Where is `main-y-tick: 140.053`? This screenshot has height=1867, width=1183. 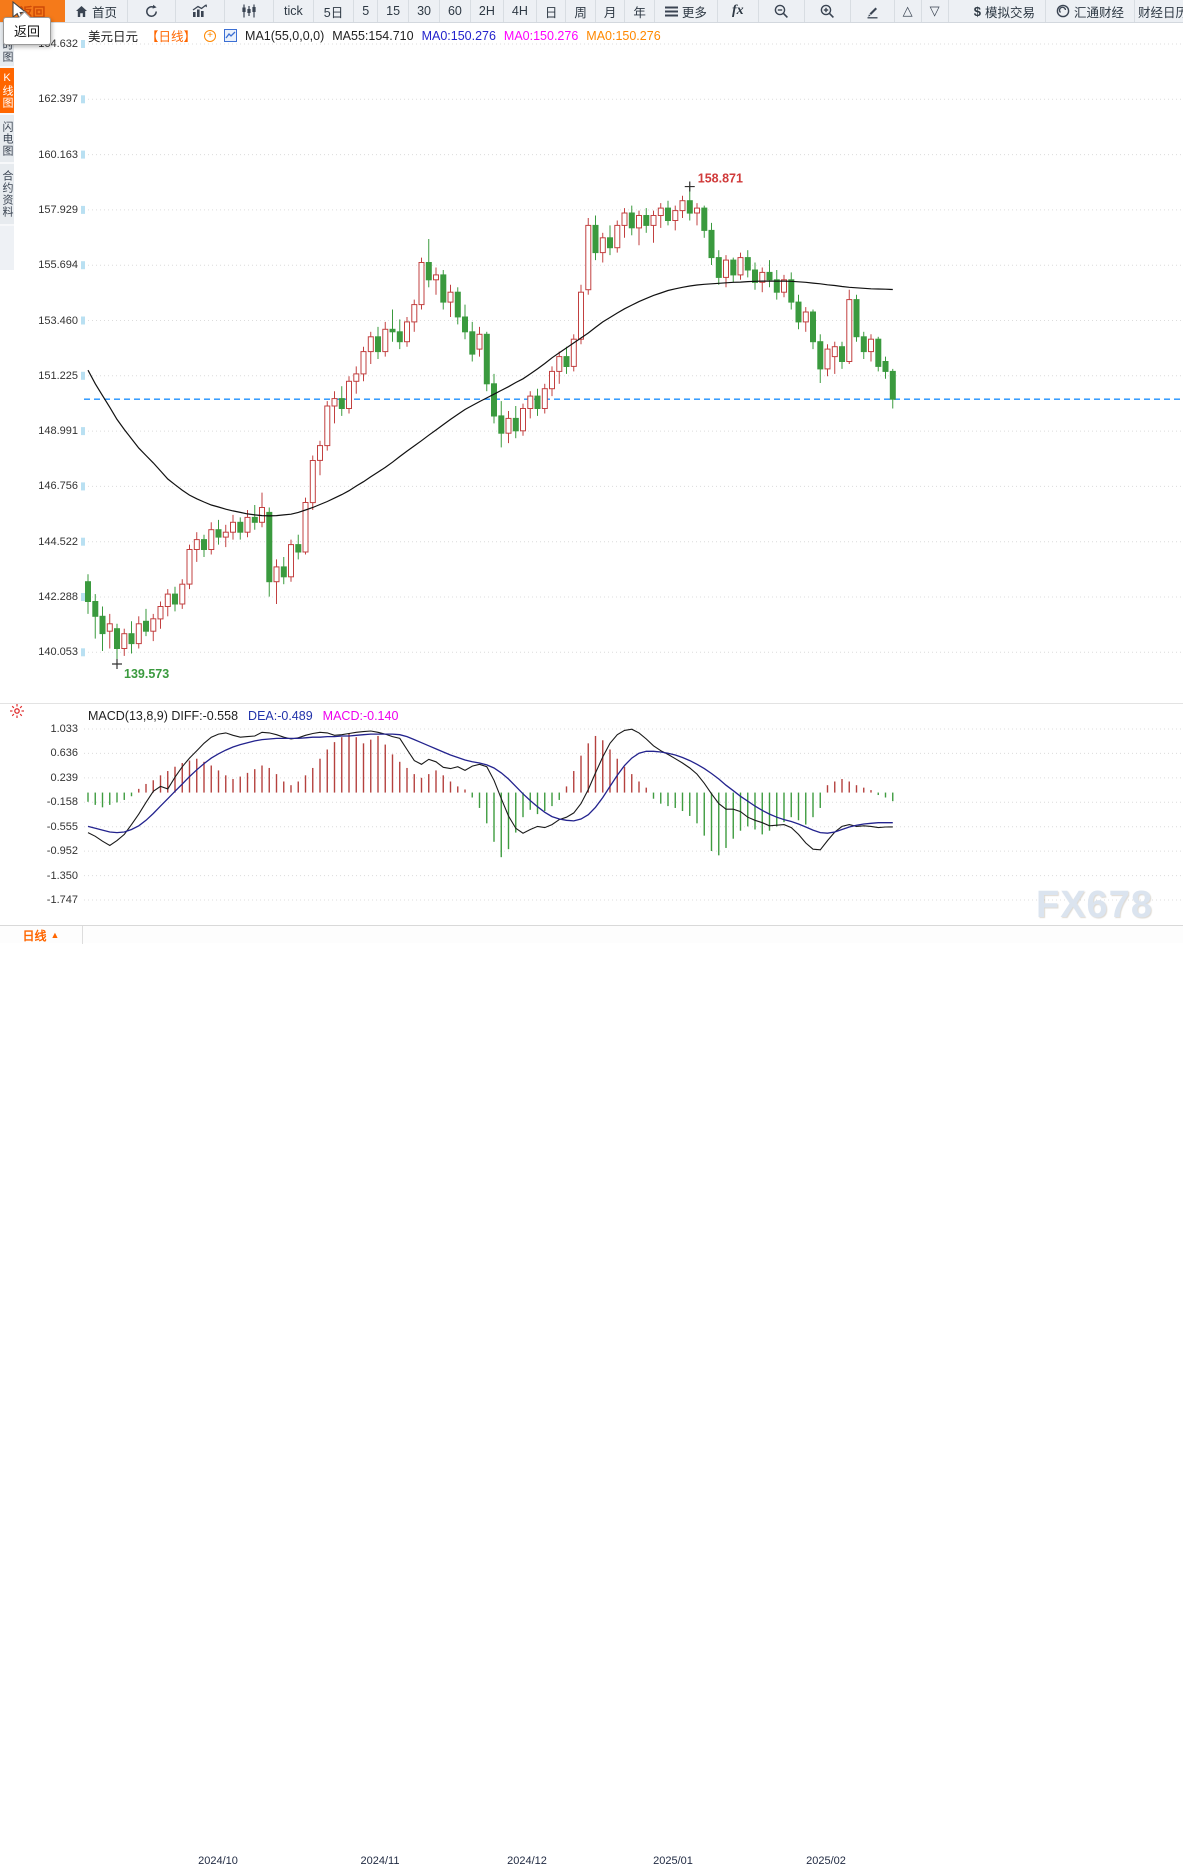
main-y-tick: 140.053 is located at coordinates (58, 652).